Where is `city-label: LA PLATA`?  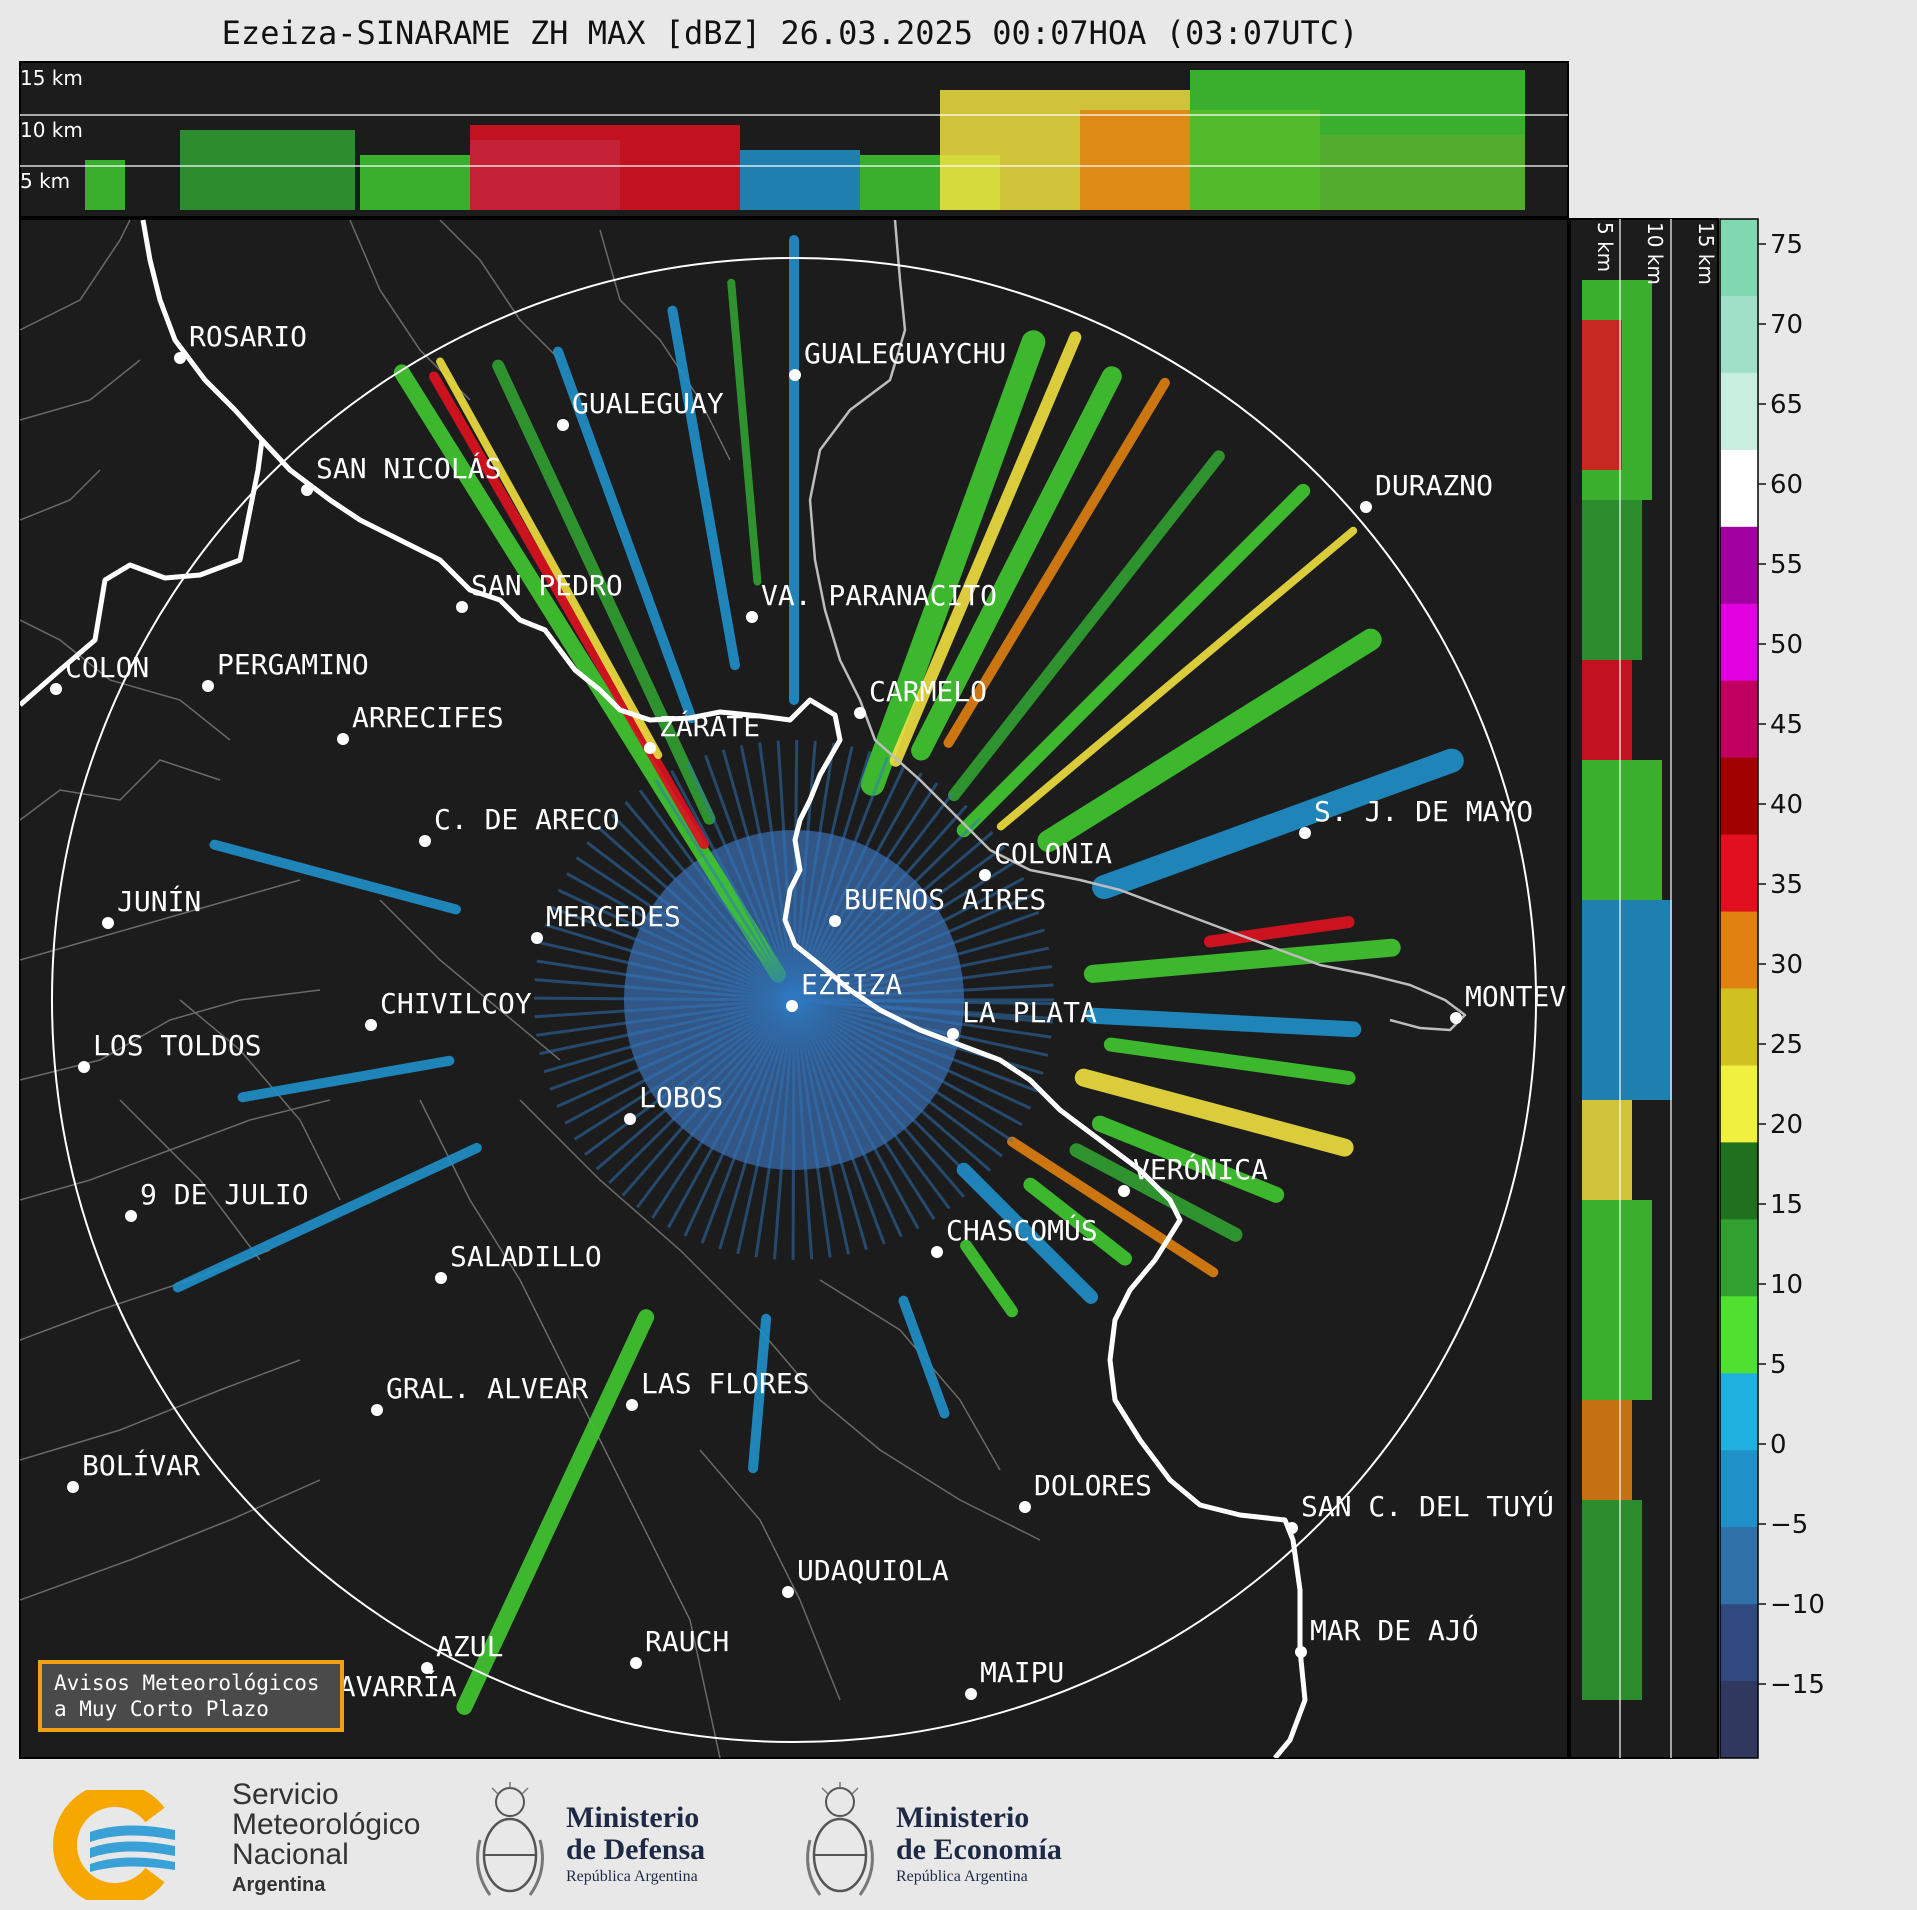 city-label: LA PLATA is located at coordinates (1029, 1012).